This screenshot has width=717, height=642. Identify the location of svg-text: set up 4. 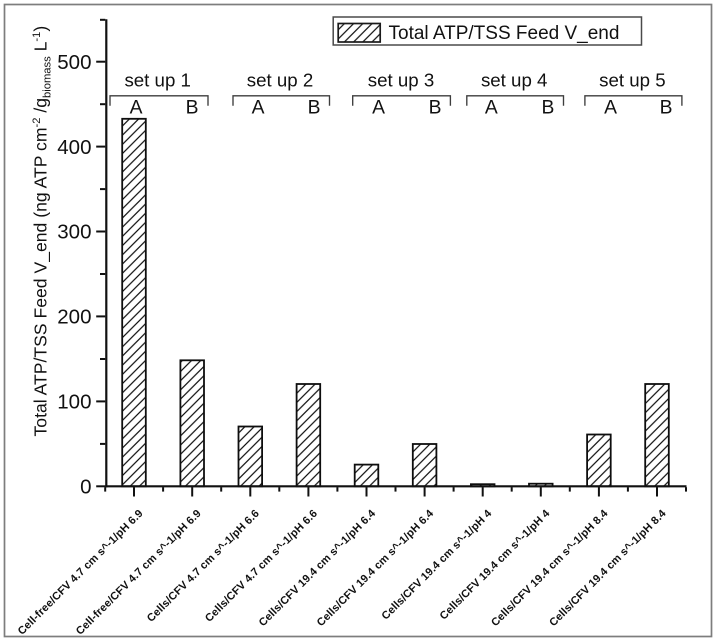
(514, 80).